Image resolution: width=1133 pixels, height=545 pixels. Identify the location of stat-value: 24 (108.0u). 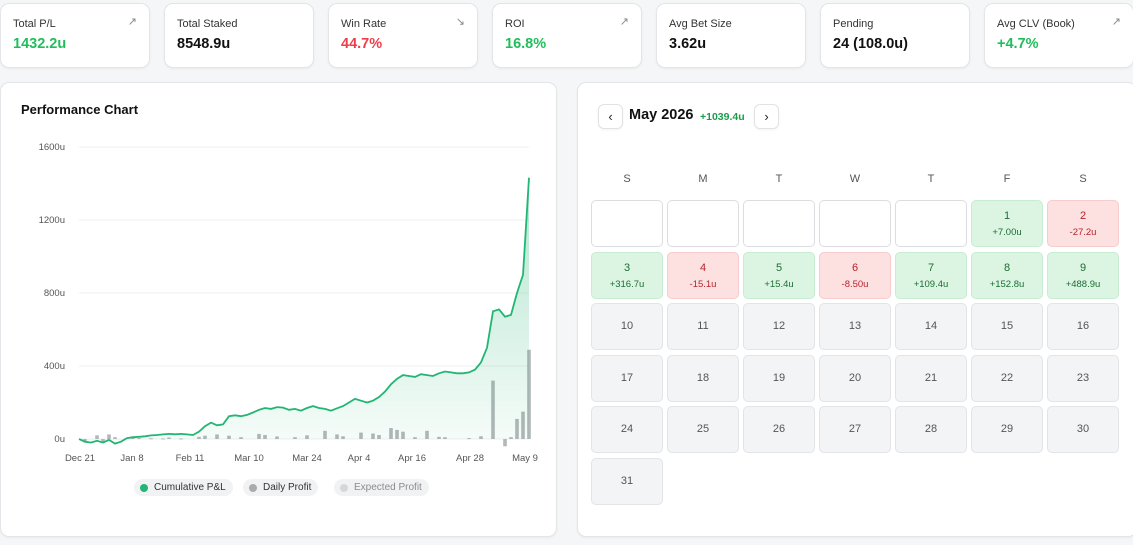
(870, 44).